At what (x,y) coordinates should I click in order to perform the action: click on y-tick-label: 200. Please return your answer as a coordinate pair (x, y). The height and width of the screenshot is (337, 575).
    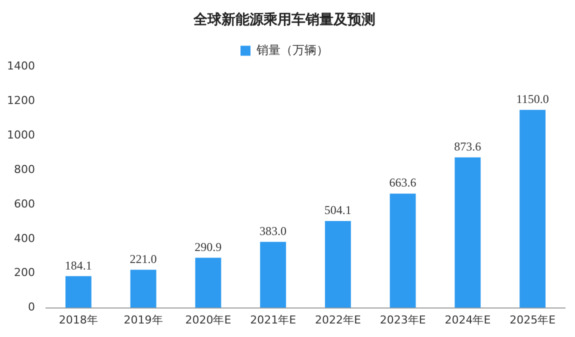
    Looking at the image, I should click on (24, 273).